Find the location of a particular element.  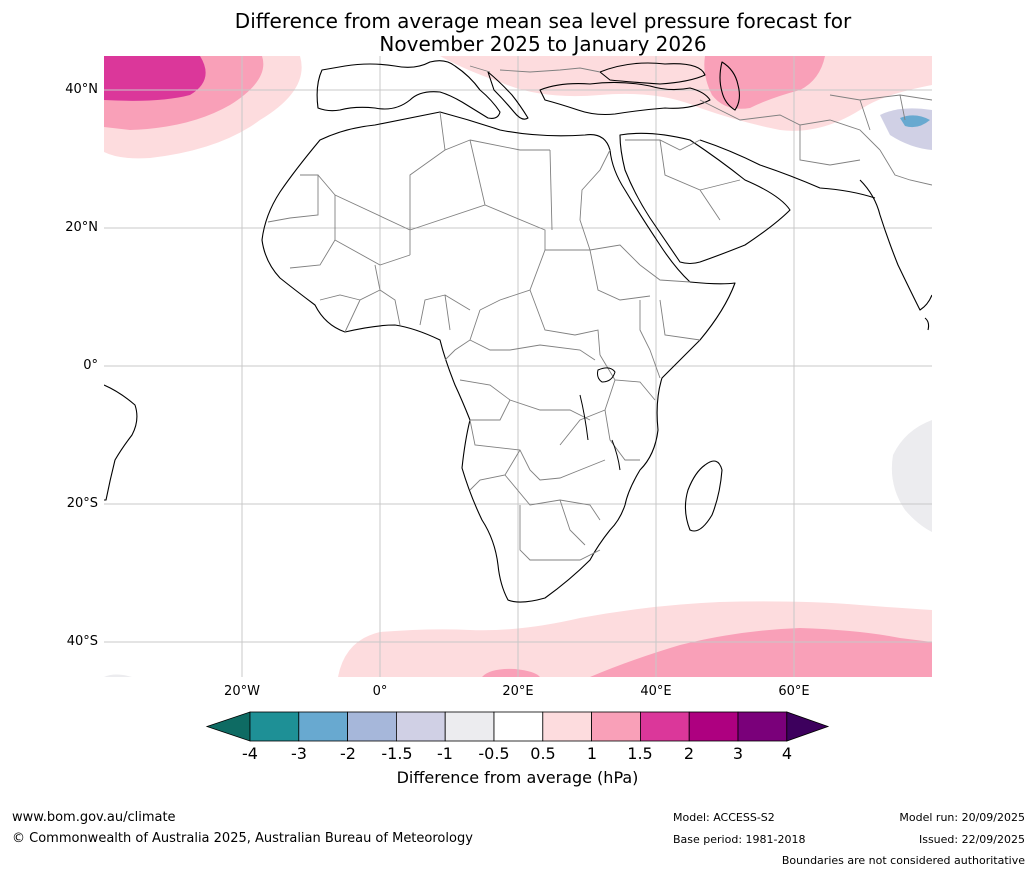

colorbar-tick: 4 is located at coordinates (787, 753).